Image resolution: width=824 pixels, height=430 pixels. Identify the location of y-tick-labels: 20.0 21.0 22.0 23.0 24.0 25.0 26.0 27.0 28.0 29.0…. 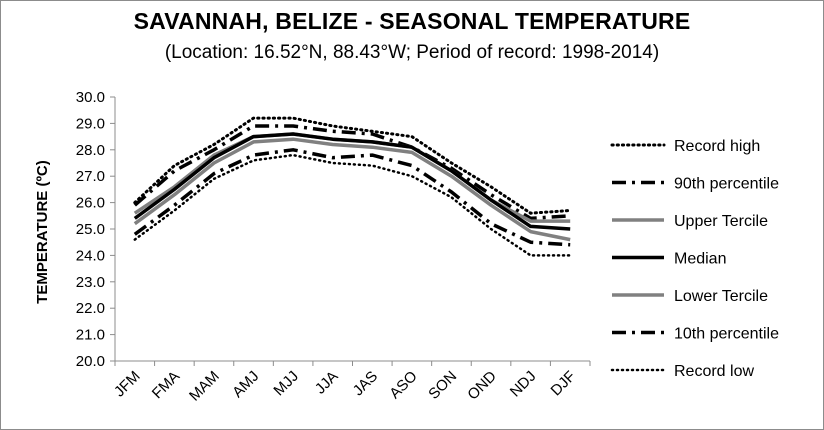
(90, 229).